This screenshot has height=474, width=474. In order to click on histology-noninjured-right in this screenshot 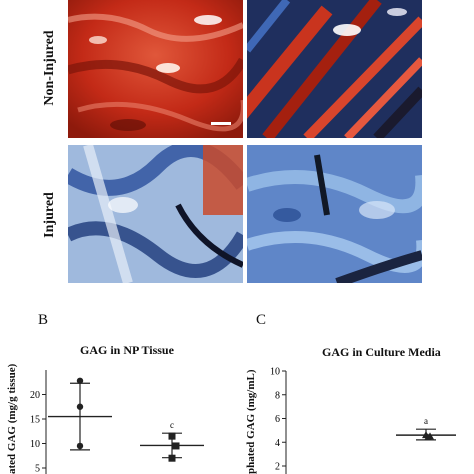, I will do `click(334, 69)`.